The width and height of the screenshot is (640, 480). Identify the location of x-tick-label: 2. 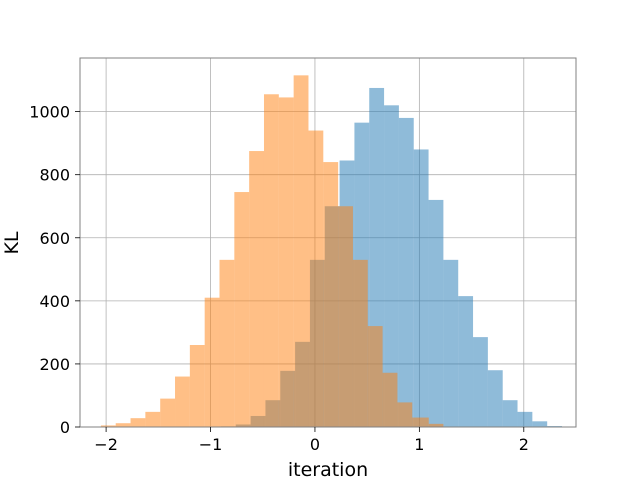
(524, 444).